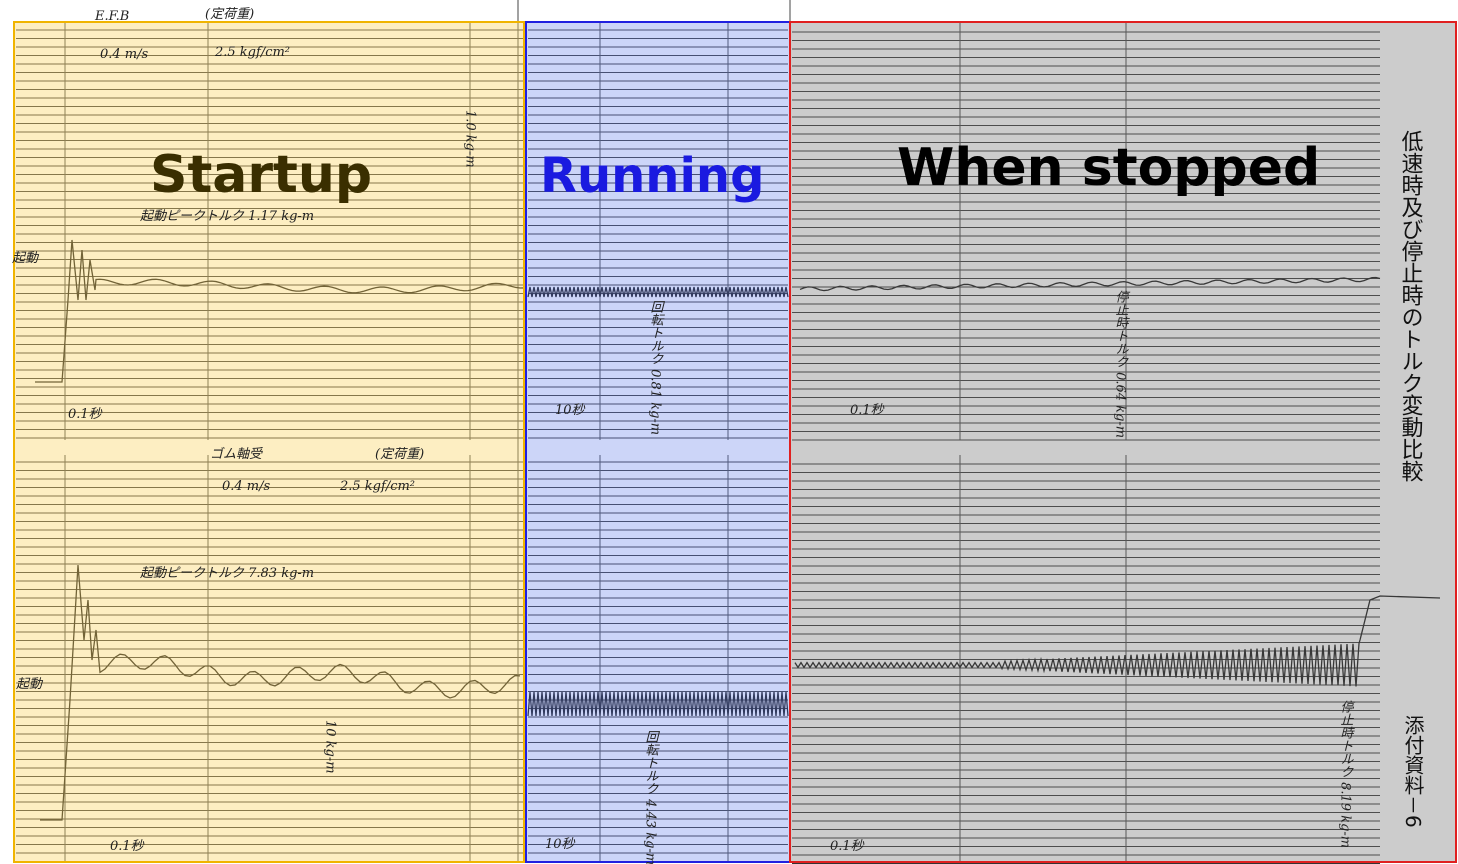  What do you see at coordinates (236, 454) in the screenshot?
I see `bearing: ゴム軸受` at bounding box center [236, 454].